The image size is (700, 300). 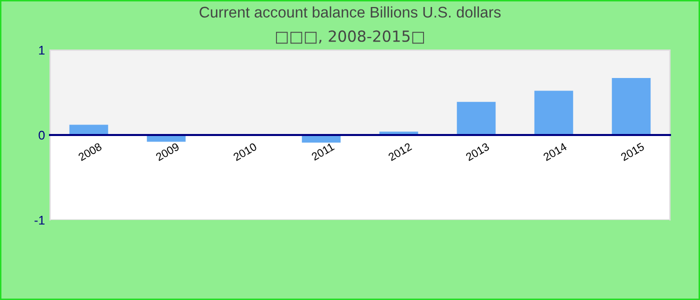 What do you see at coordinates (350, 12) in the screenshot?
I see `chart-title: Current account balance Billions U.S. dollars` at bounding box center [350, 12].